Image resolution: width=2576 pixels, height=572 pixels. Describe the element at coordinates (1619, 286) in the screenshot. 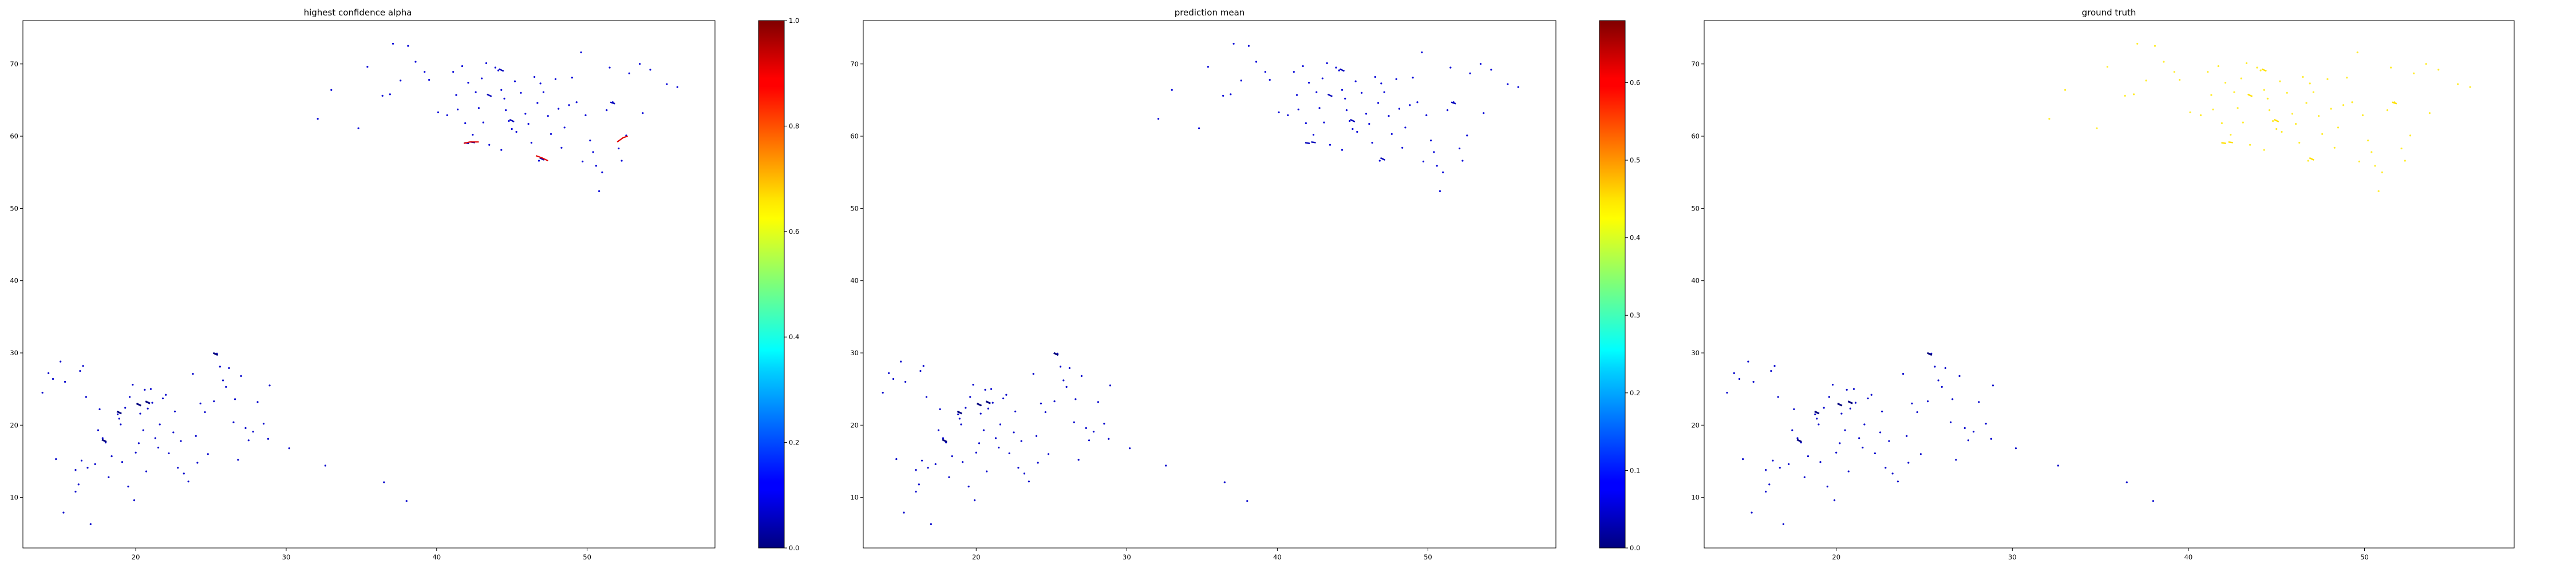

I see `colorbar-mean: 0.0 0.1 0.2 0.3 0.4 0.5 0.6` at that location.